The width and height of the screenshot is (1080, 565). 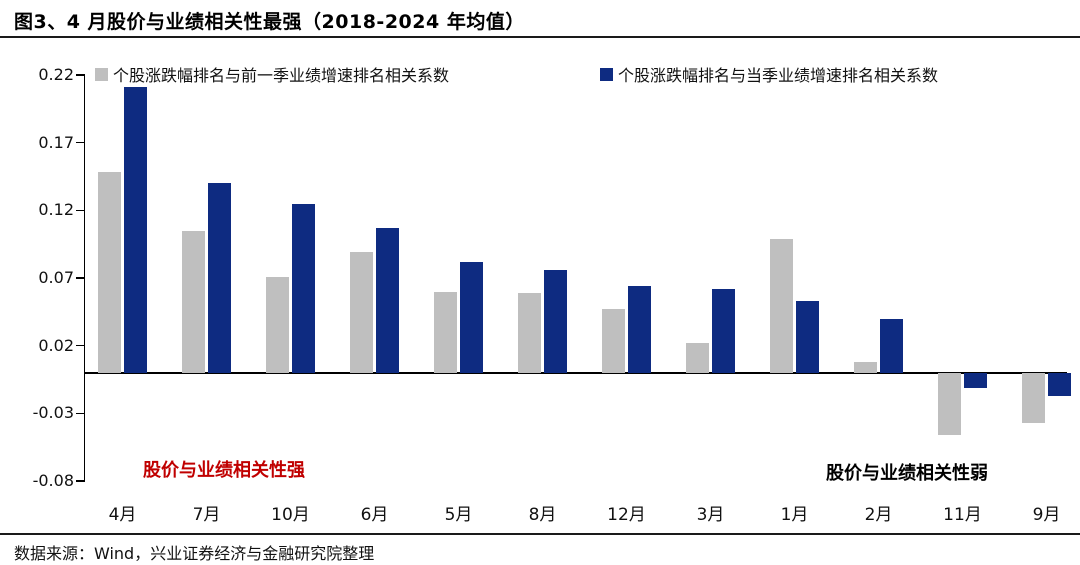 I want to click on bar-prev-9月, so click(x=1033, y=397).